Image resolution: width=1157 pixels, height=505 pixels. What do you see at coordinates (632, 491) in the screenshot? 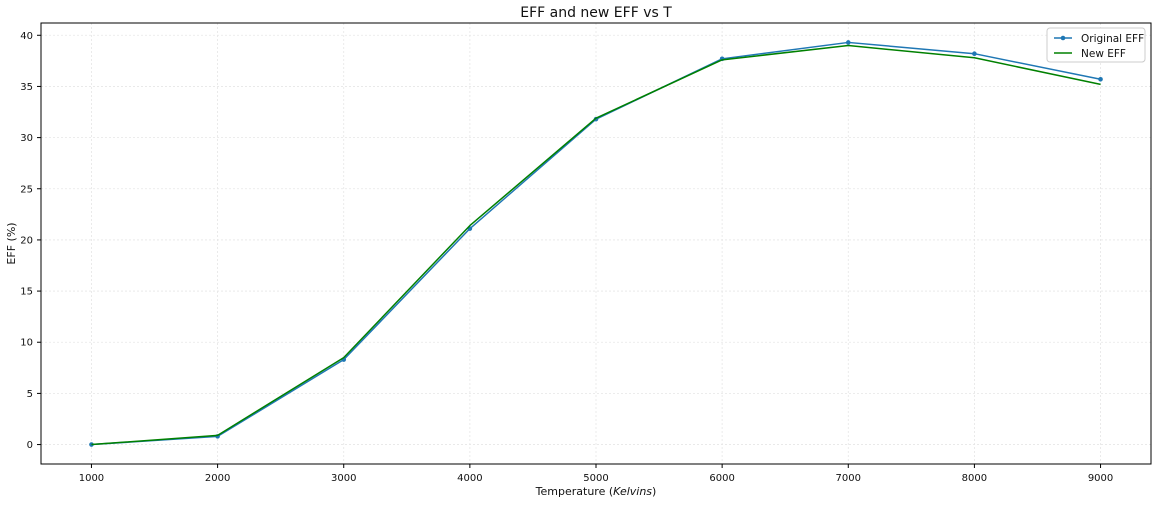
I see `x-axis-label-unit: Kelvins` at bounding box center [632, 491].